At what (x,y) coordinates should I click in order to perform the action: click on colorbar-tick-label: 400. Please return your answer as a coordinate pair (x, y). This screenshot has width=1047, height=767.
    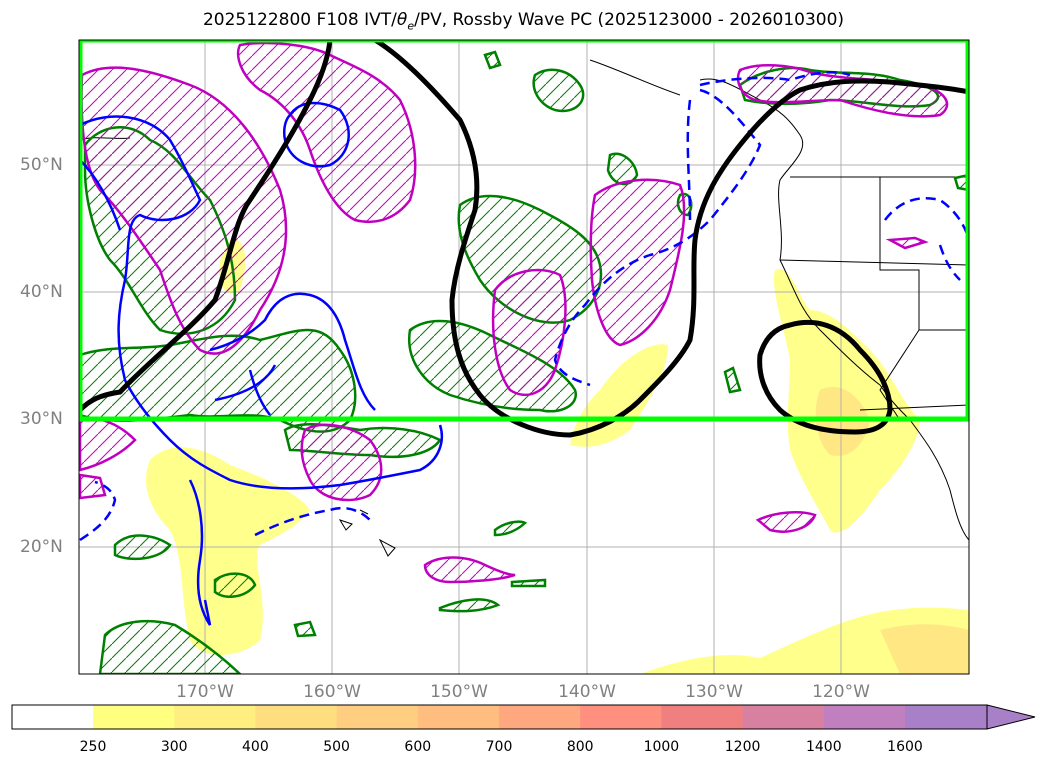
    Looking at the image, I should click on (255, 747).